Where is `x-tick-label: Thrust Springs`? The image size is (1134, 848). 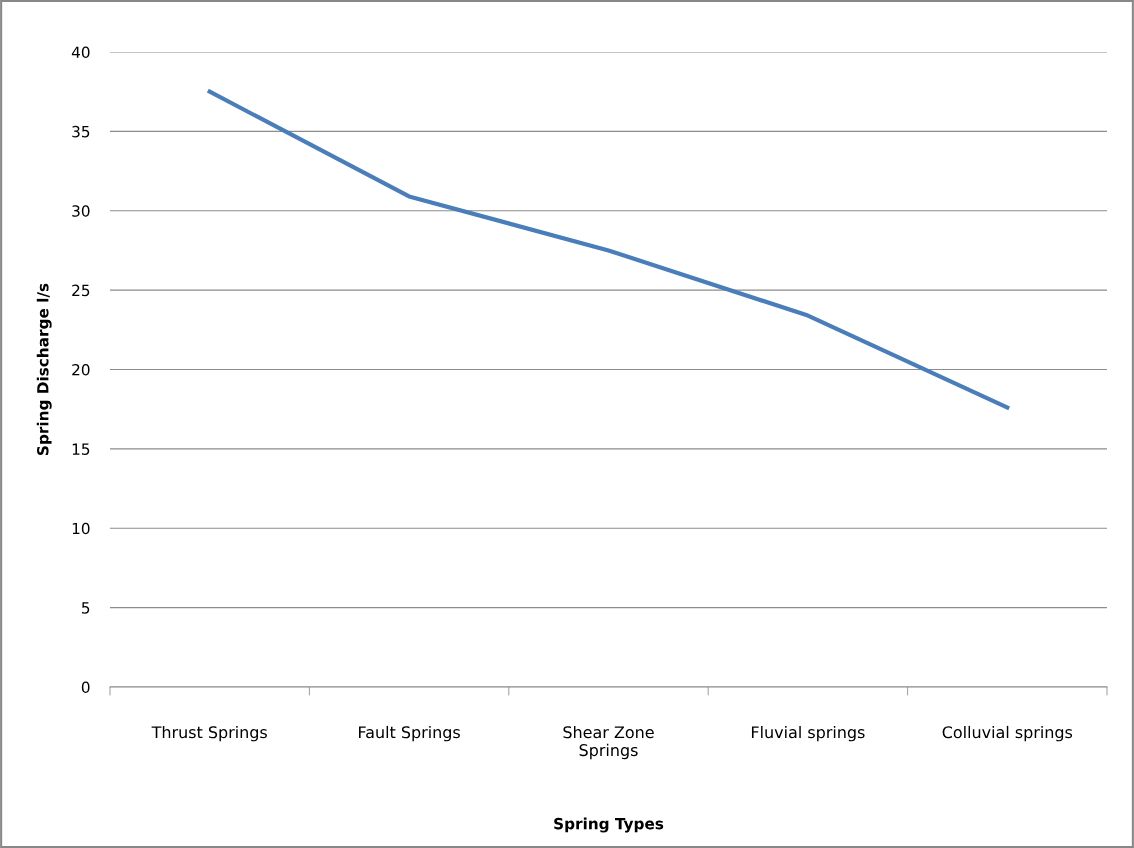
x-tick-label: Thrust Springs is located at coordinates (209, 733).